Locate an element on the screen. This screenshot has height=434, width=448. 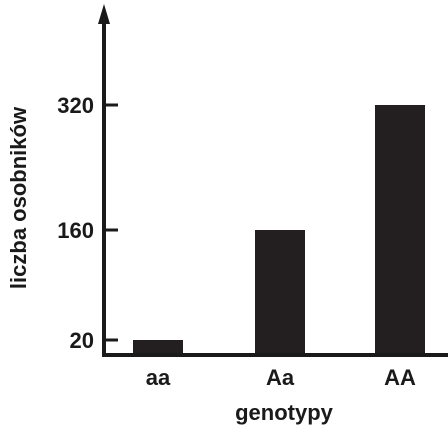
bar-aa is located at coordinates (158, 346).